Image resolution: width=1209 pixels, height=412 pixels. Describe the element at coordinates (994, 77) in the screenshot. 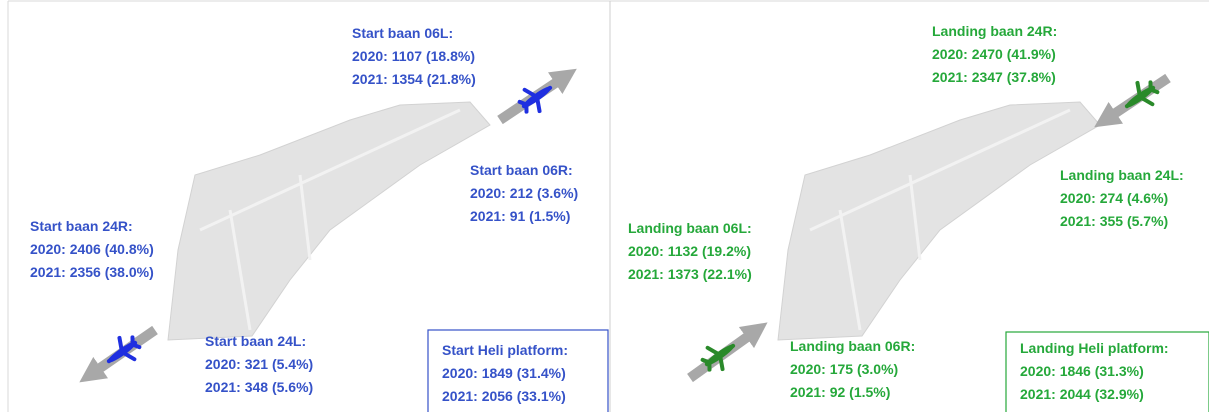

I see `label-line: 2021: 2347 (37.8%)` at that location.